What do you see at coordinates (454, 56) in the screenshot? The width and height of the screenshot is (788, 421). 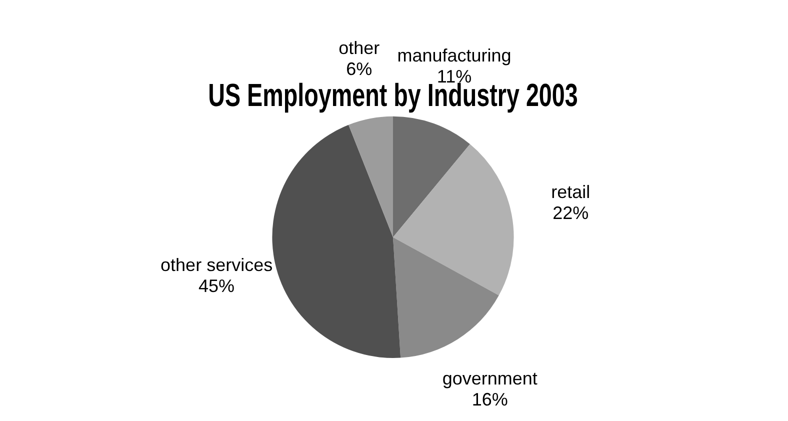 I see `slice-label: manufacturing` at bounding box center [454, 56].